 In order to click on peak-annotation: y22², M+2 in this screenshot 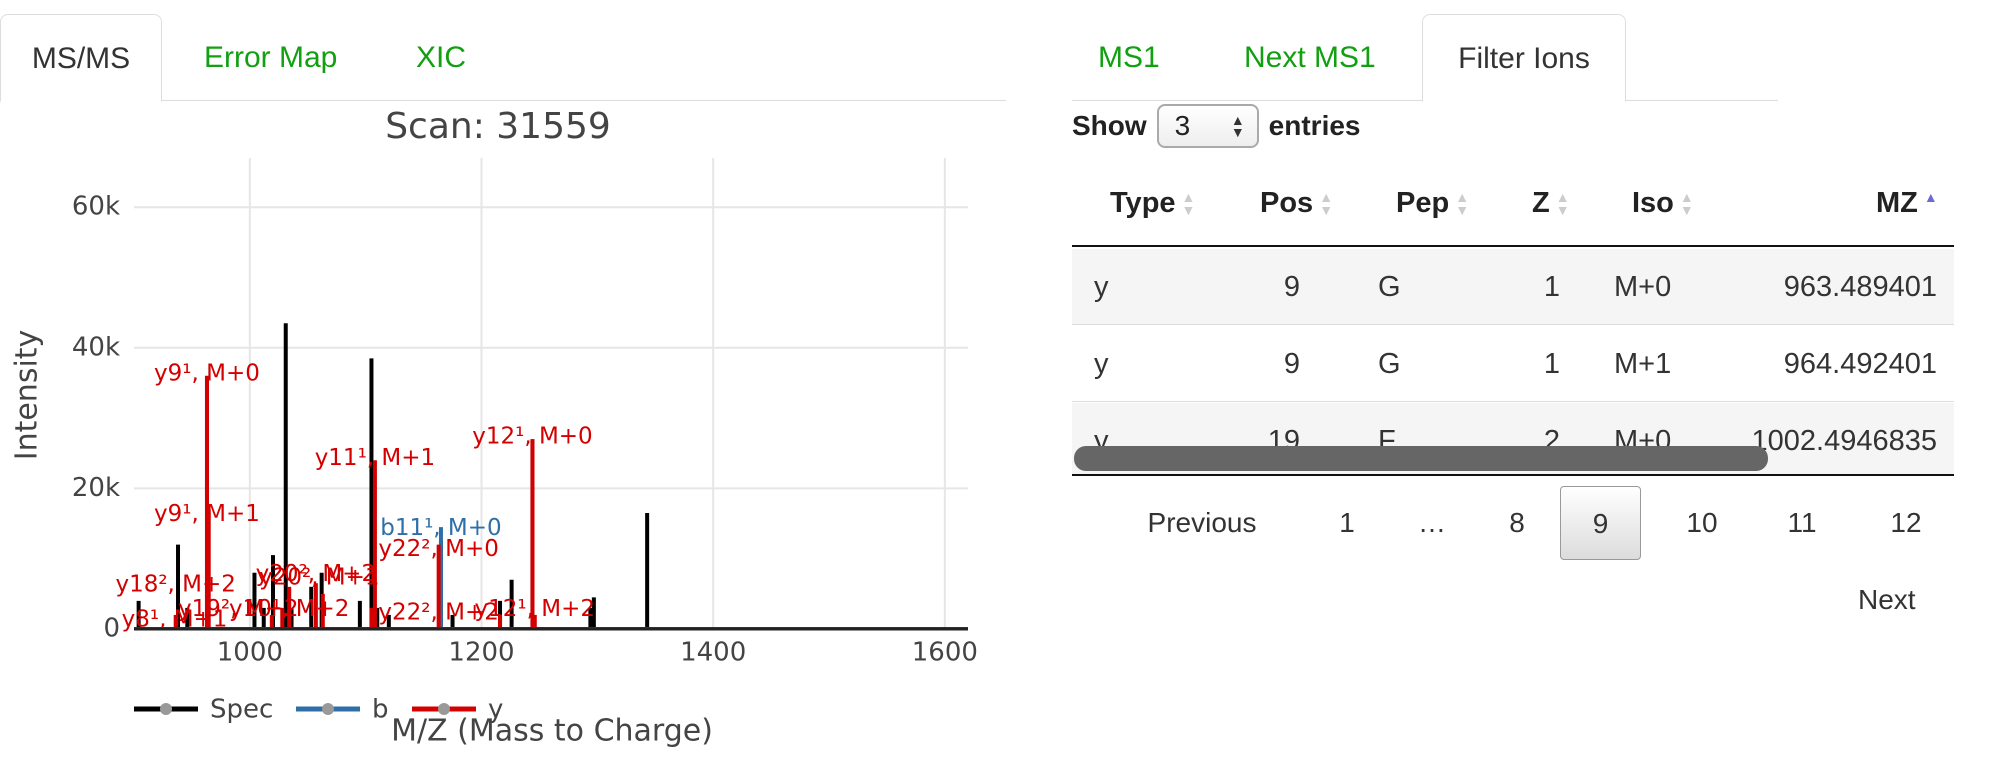, I will do `click(438, 612)`.